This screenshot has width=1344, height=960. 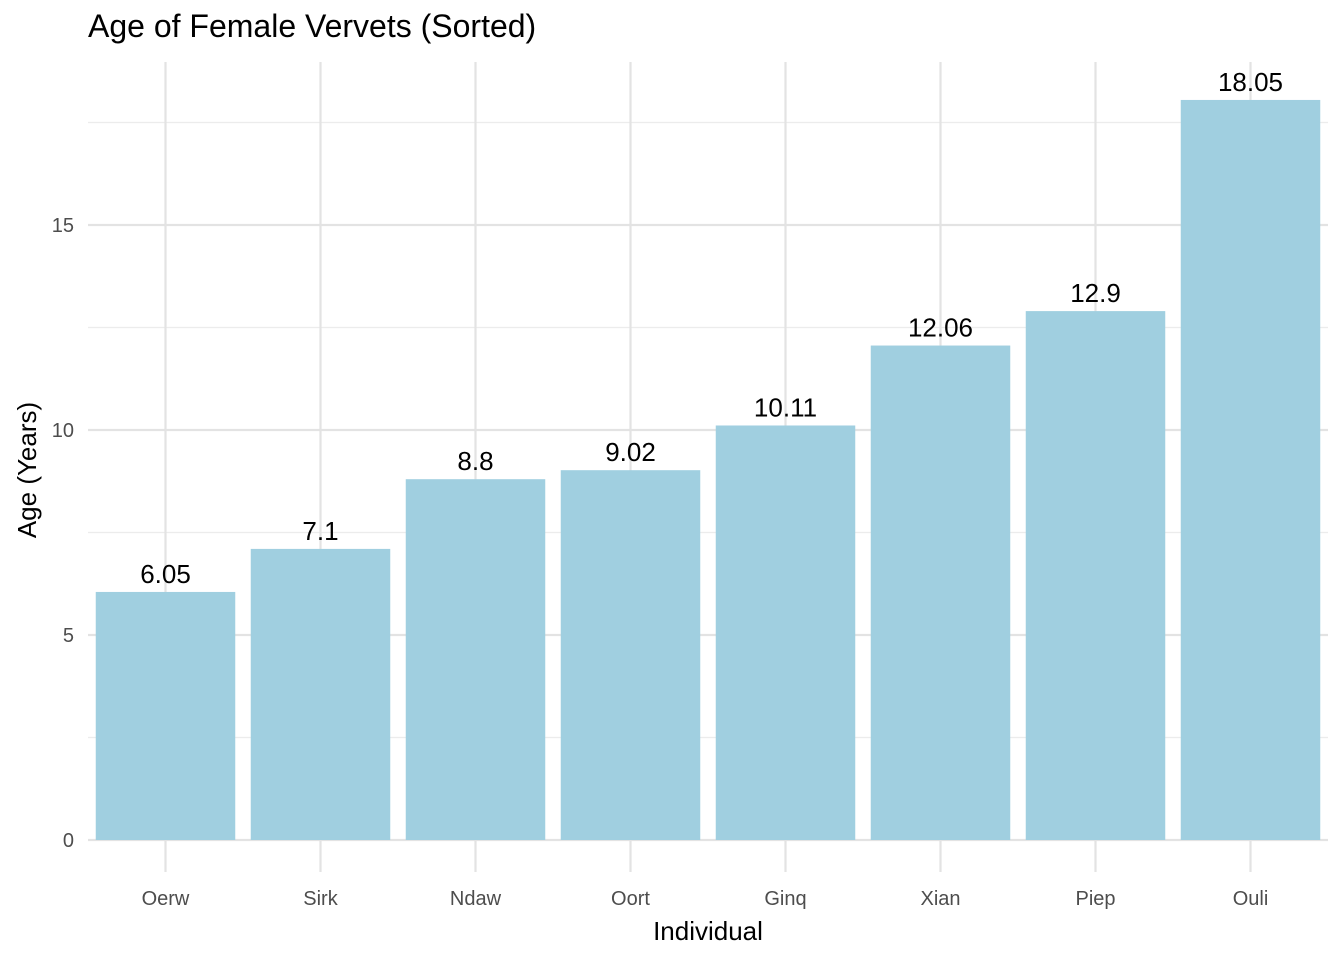 I want to click on bar-oort, so click(x=630, y=655).